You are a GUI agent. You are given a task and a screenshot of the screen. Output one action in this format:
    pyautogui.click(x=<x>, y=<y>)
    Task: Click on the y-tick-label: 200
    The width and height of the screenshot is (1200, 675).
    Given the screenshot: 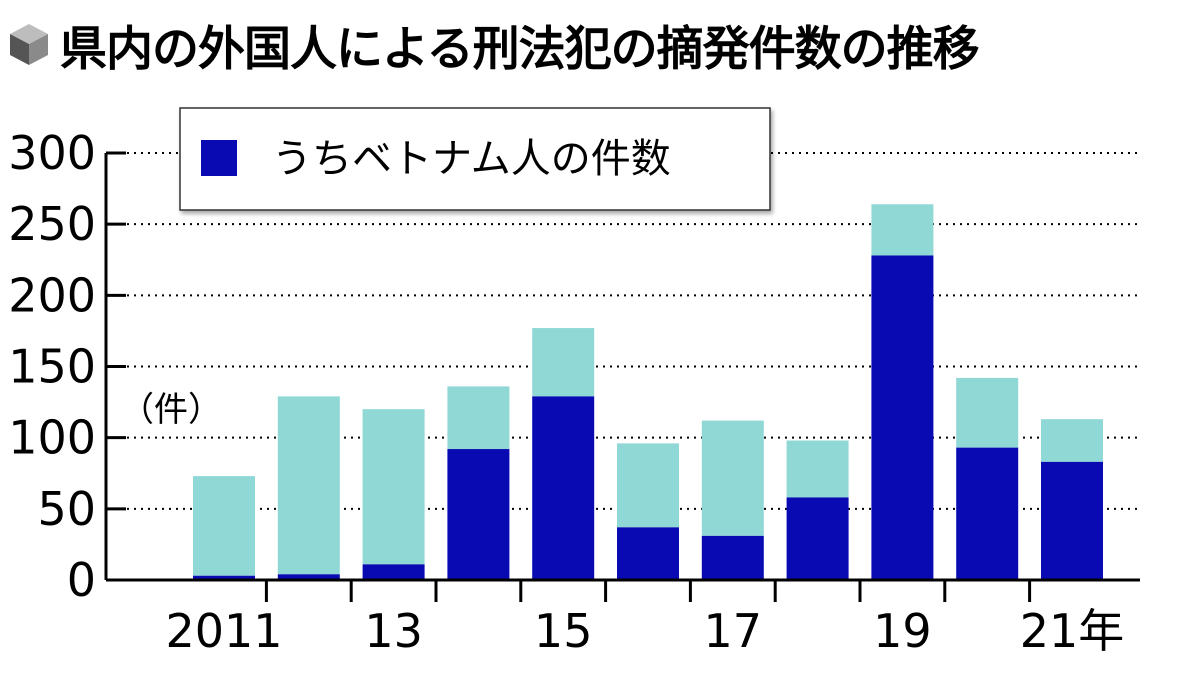 What is the action you would take?
    pyautogui.click(x=52, y=295)
    